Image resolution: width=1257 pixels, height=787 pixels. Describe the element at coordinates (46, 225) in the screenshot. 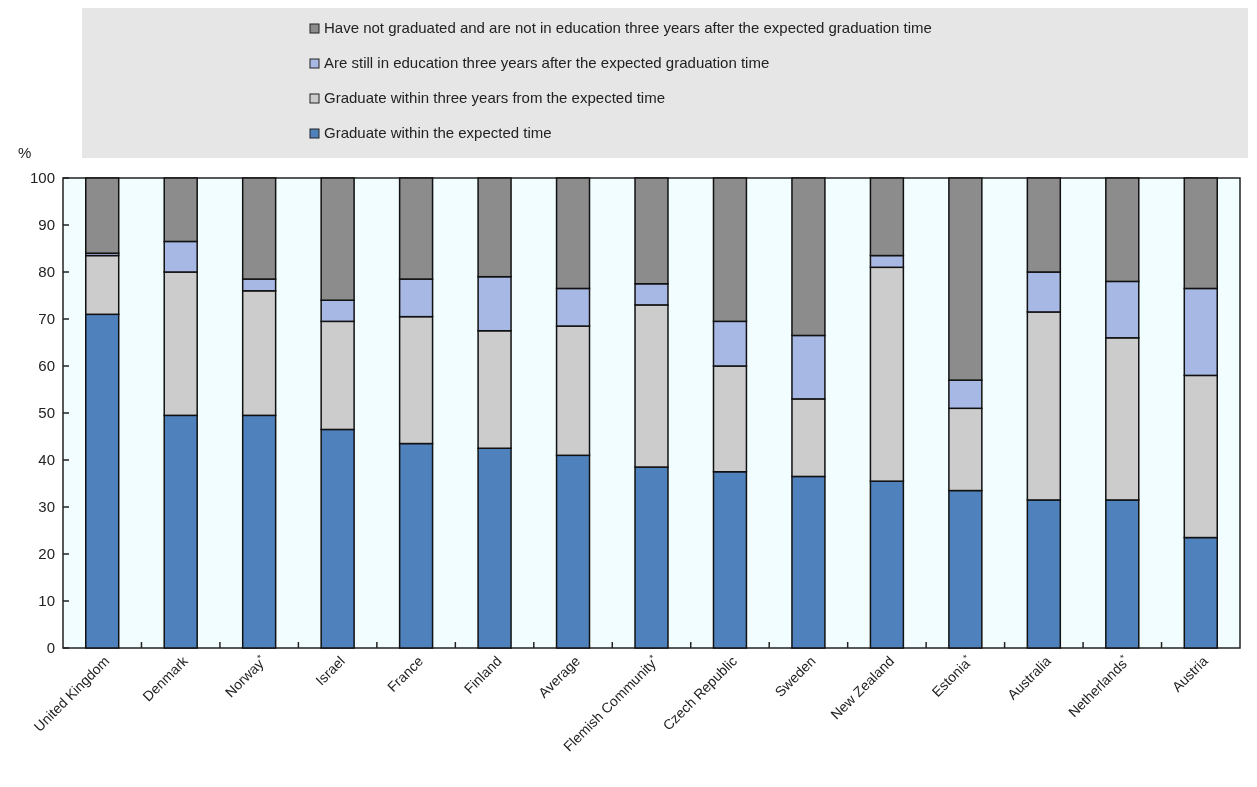

I see `y-tick-label: 90` at that location.